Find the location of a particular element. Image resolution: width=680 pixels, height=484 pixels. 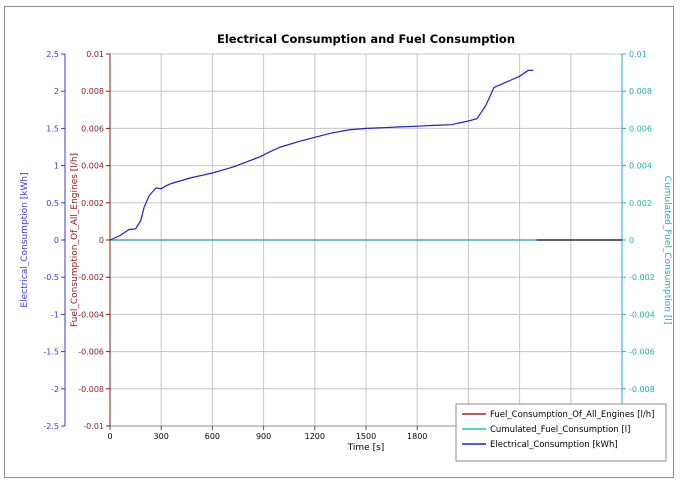

left-inner-tick-label: 0.006 is located at coordinates (92, 128).